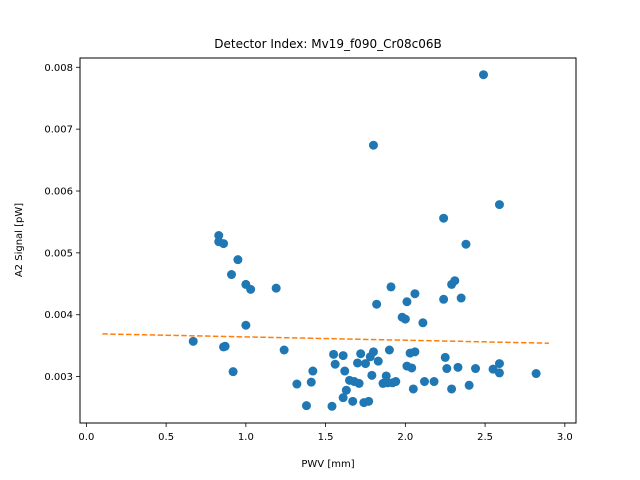 Image resolution: width=640 pixels, height=480 pixels. I want to click on y-axis: 0.003 0.004 0.005 0.006 0.007 0.008, so click(62, 223).